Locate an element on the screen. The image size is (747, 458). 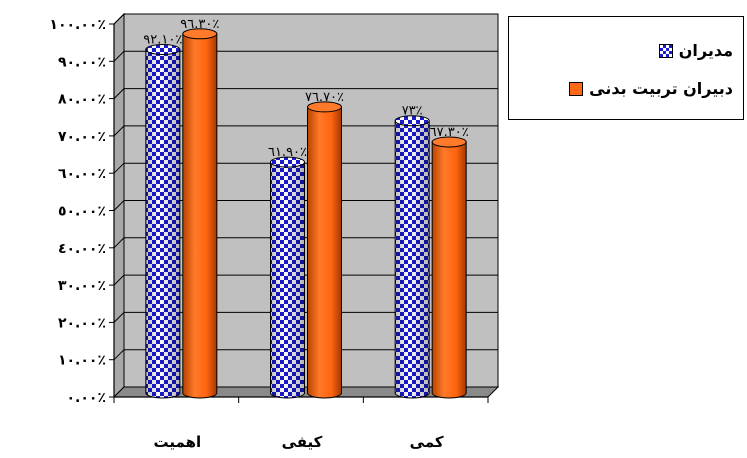
legend-swatch-checker is located at coordinates (665, 50).